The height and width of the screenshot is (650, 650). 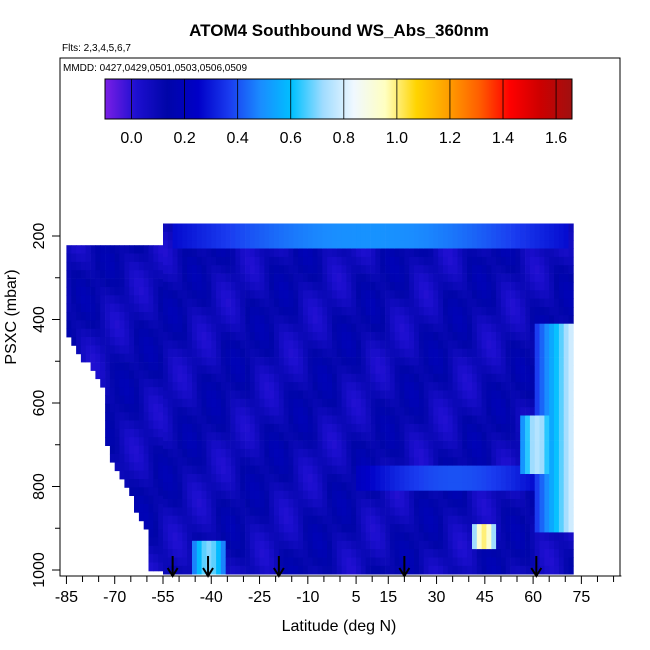 What do you see at coordinates (39, 486) in the screenshot?
I see `y-tick-label: 800` at bounding box center [39, 486].